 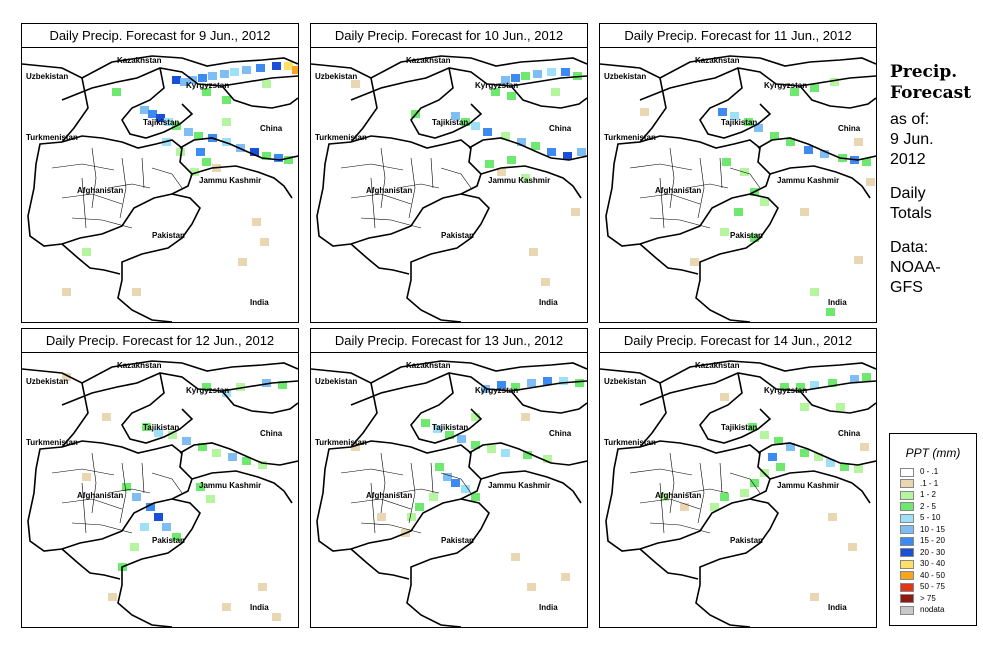 I want to click on map-label-tajikistan: Tajikistan, so click(x=450, y=427).